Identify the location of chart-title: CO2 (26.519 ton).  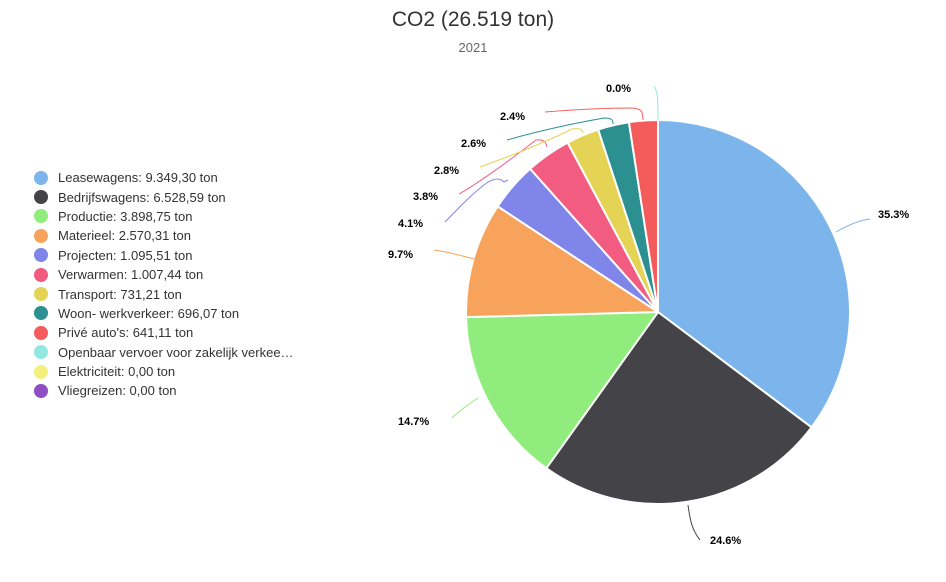
(473, 19).